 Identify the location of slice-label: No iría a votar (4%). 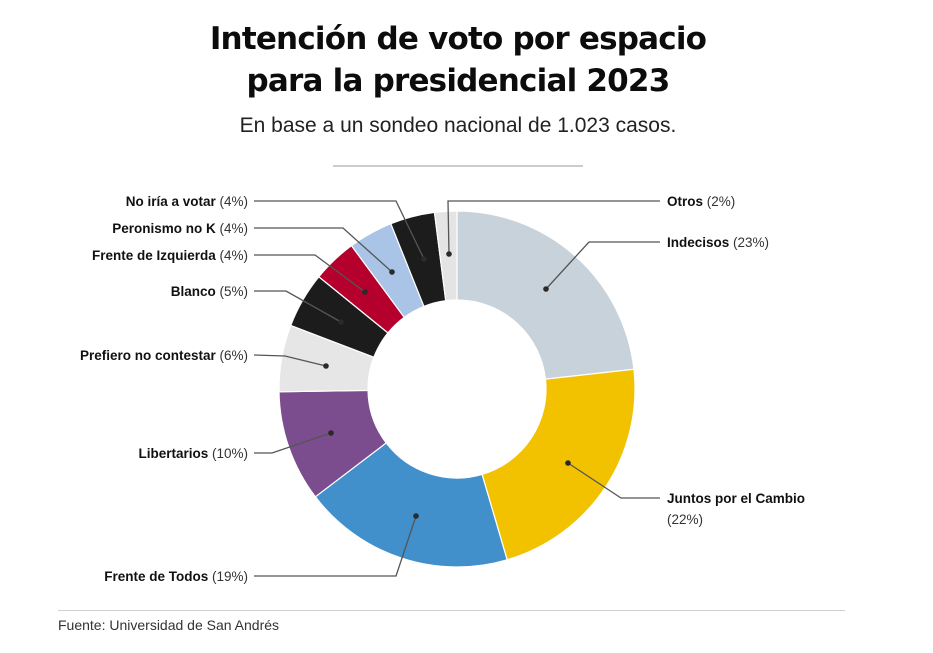
(187, 201).